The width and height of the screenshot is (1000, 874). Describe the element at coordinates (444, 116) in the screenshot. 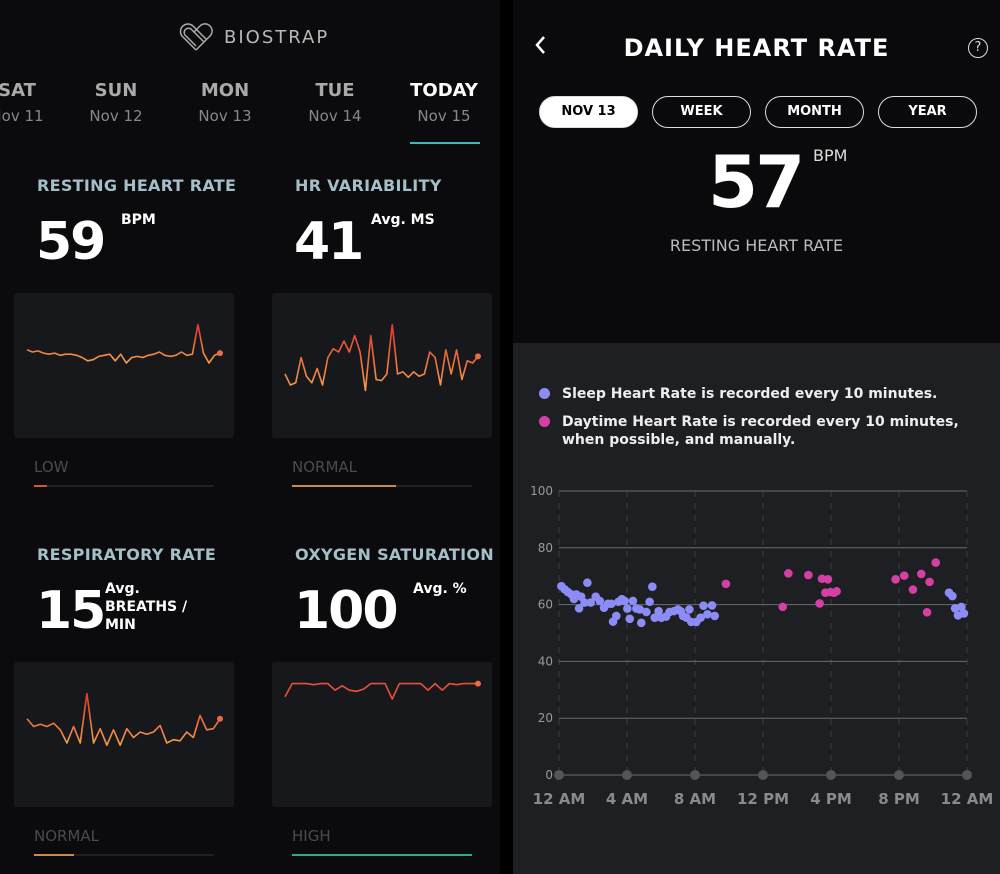

I see `day-date: Nov 15` at that location.